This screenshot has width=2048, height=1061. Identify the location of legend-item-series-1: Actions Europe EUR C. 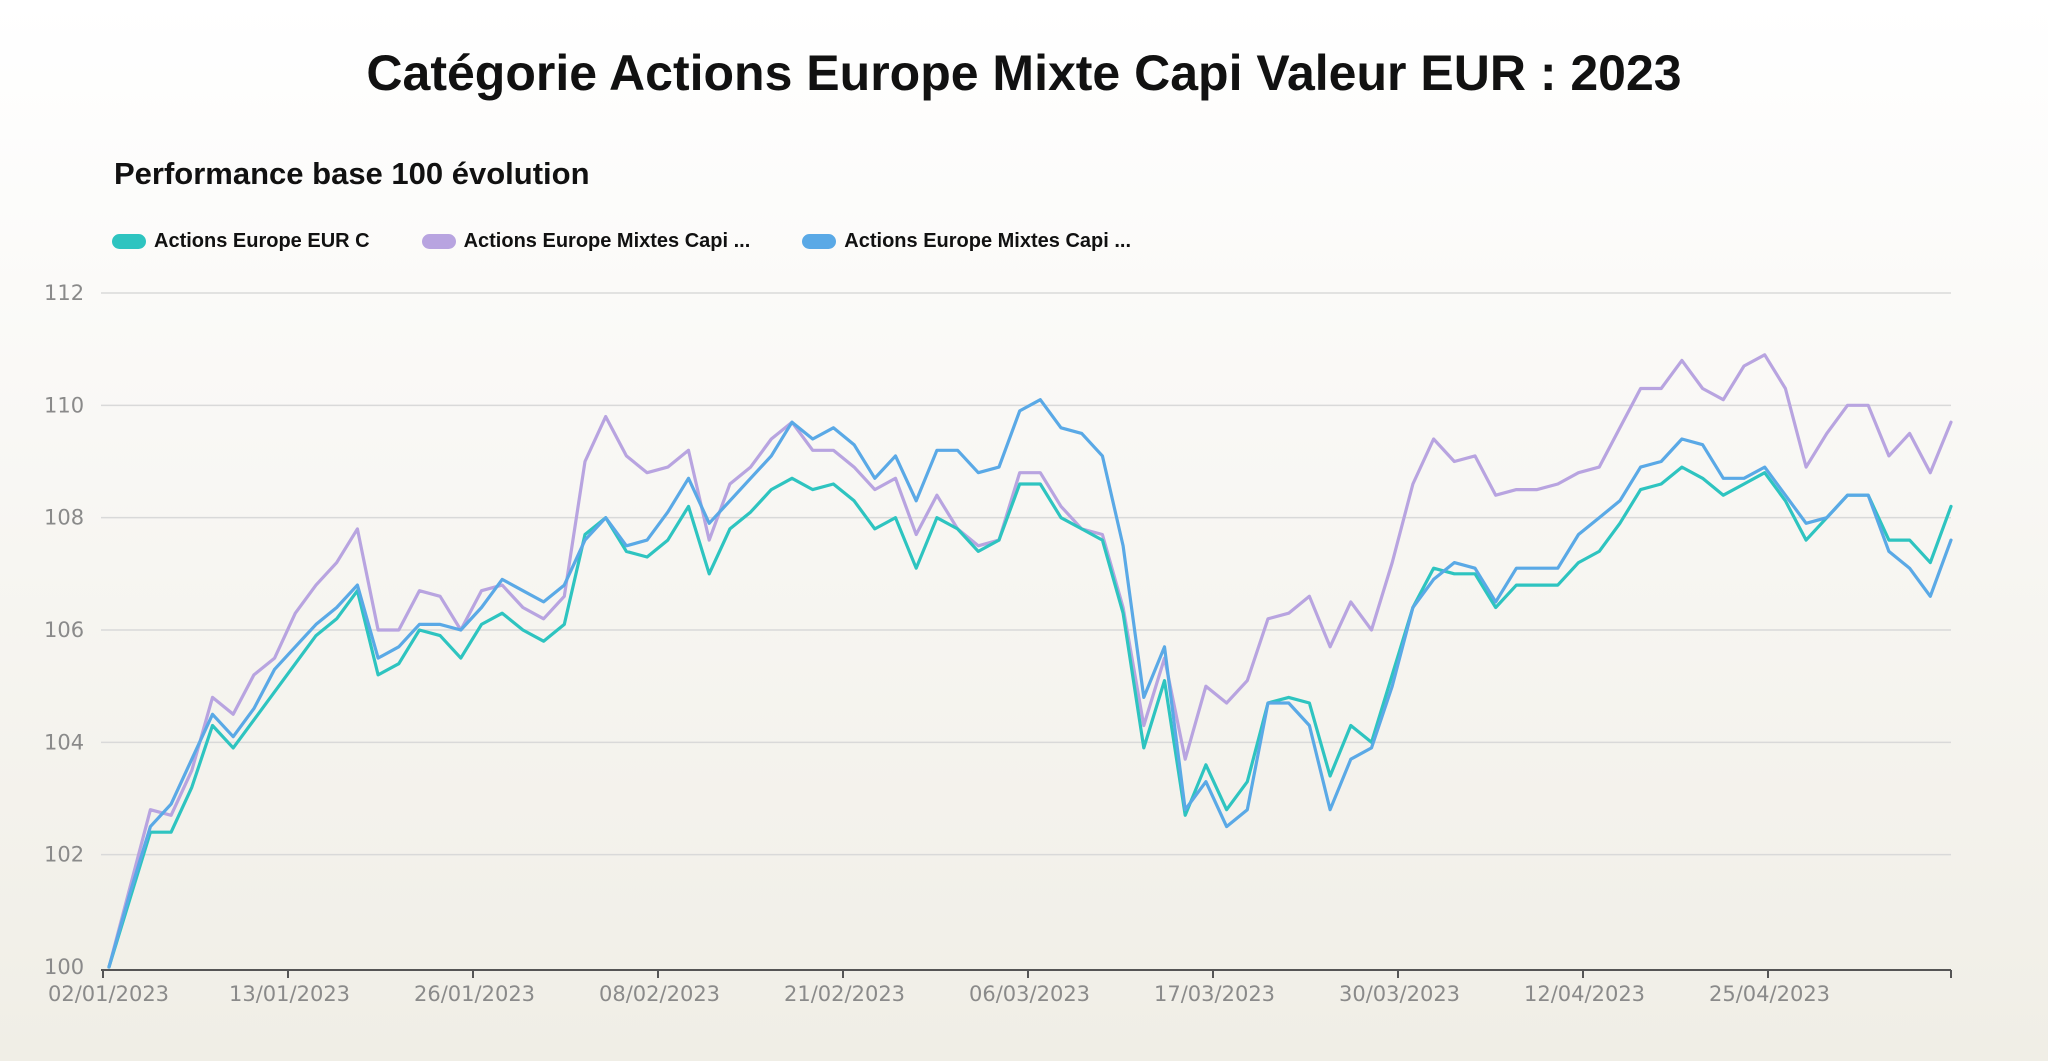
(241, 241).